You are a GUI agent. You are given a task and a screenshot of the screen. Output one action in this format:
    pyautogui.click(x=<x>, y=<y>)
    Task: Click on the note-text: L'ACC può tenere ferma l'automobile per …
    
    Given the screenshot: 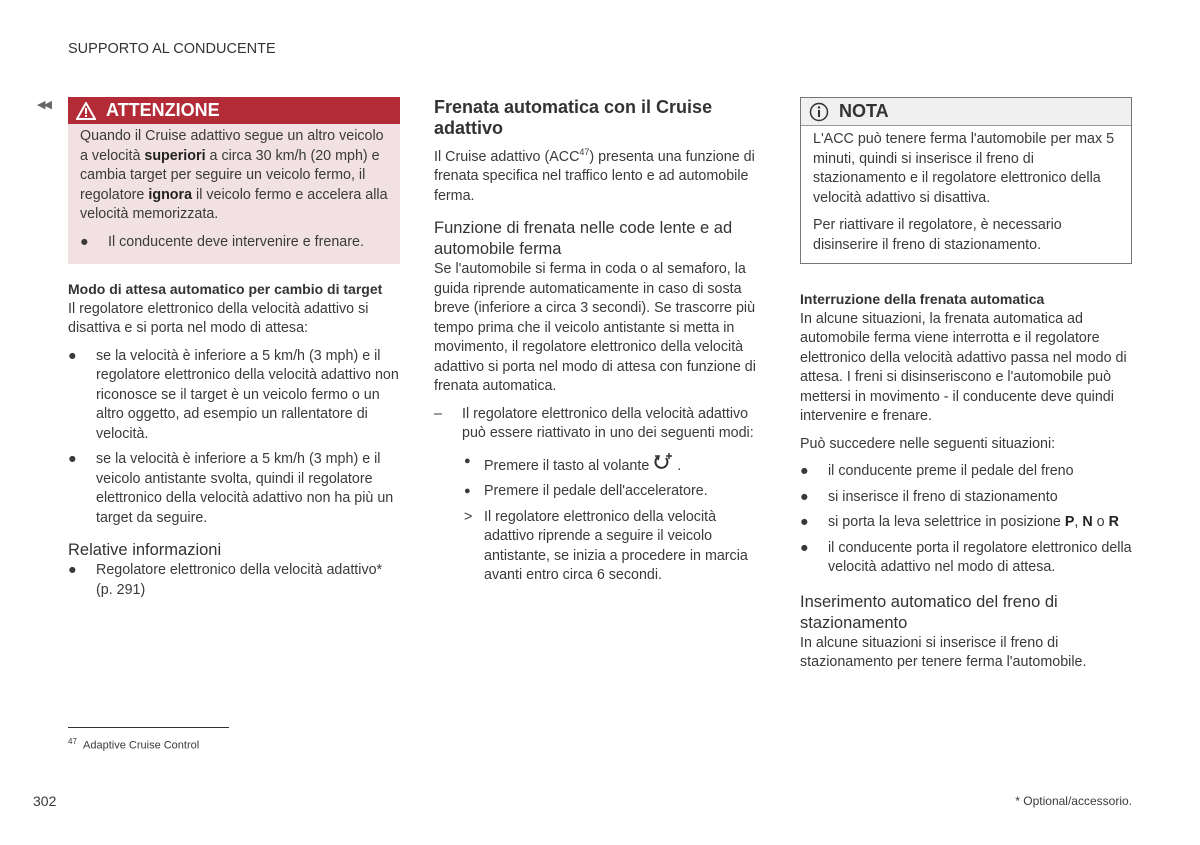 What is the action you would take?
    pyautogui.click(x=964, y=168)
    